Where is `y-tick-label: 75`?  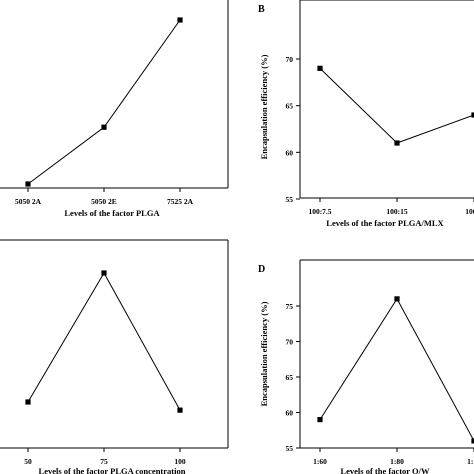
y-tick-label: 75 is located at coordinates (290, 306).